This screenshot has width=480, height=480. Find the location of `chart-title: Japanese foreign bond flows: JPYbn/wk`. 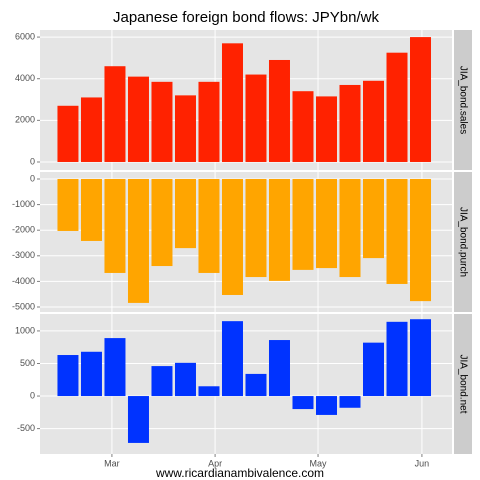

chart-title: Japanese foreign bond flows: JPYbn/wk is located at coordinates (246, 17).